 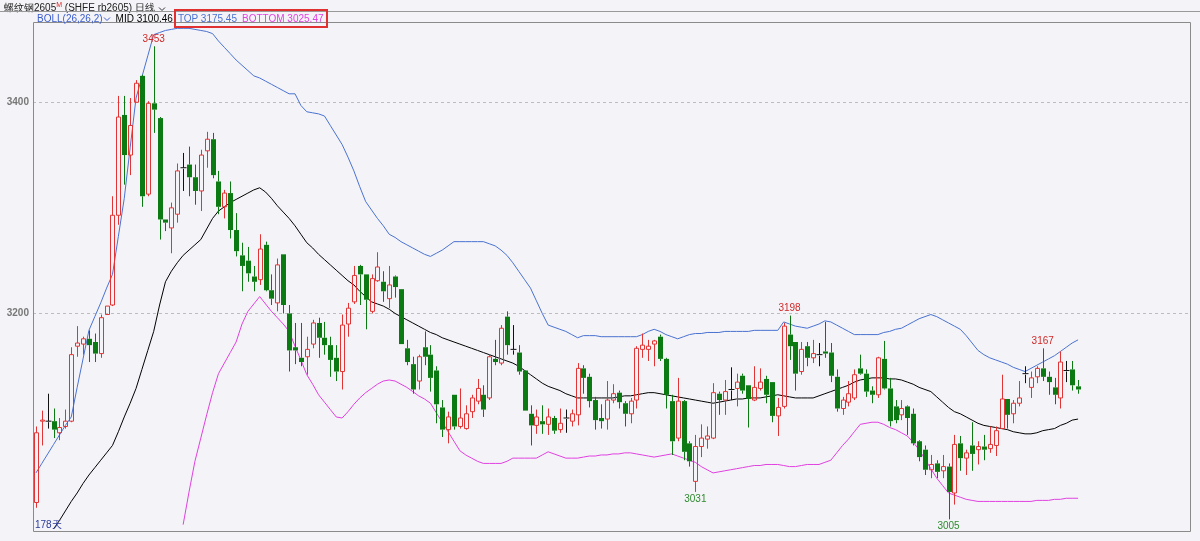 What do you see at coordinates (154, 39) in the screenshot?
I see `annotation: 3453` at bounding box center [154, 39].